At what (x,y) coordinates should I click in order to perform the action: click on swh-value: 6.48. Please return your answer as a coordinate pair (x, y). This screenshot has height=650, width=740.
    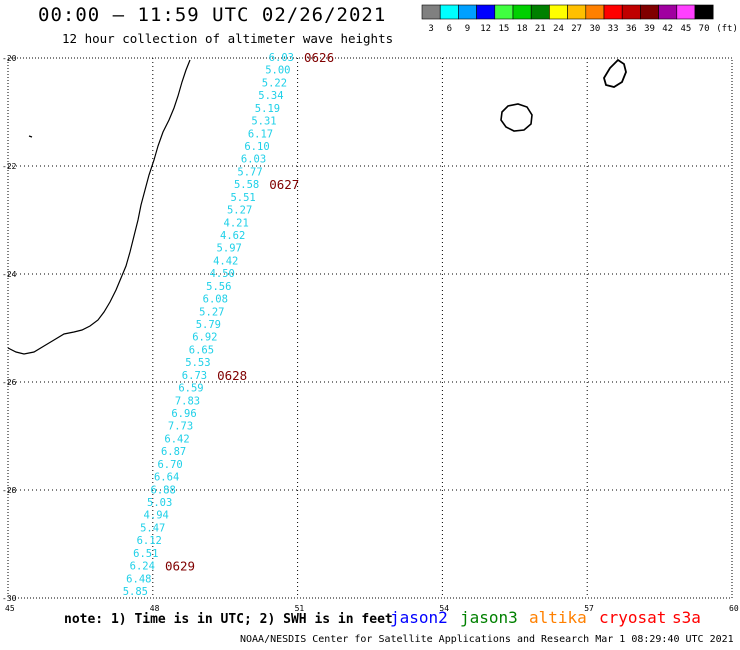
    Looking at the image, I should click on (138, 579).